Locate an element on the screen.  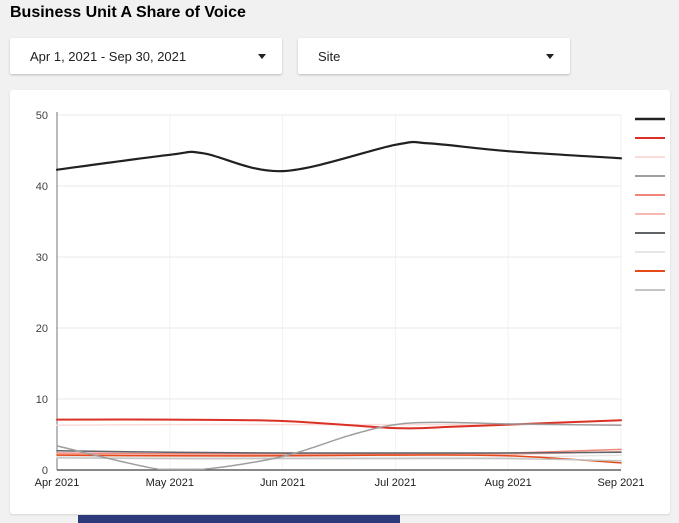
line-series-10-light-gray is located at coordinates (339, 459).